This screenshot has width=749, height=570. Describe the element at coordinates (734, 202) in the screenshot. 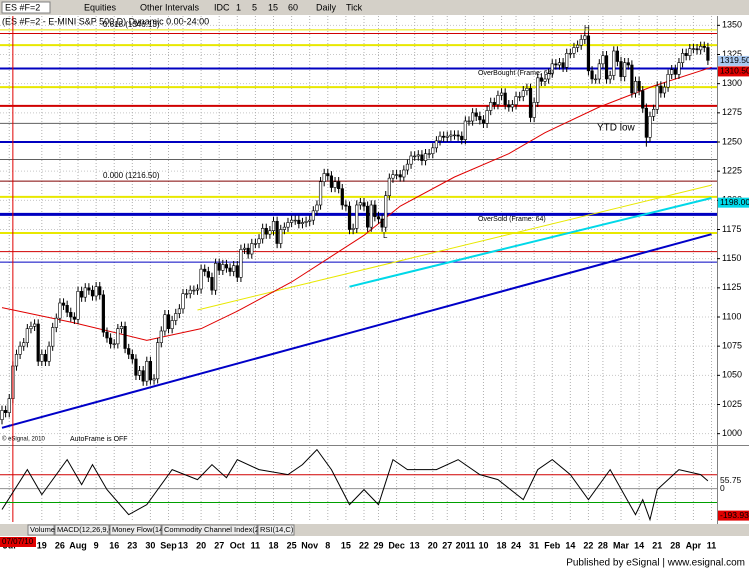

I see `price-marker-label: 1198.00` at that location.